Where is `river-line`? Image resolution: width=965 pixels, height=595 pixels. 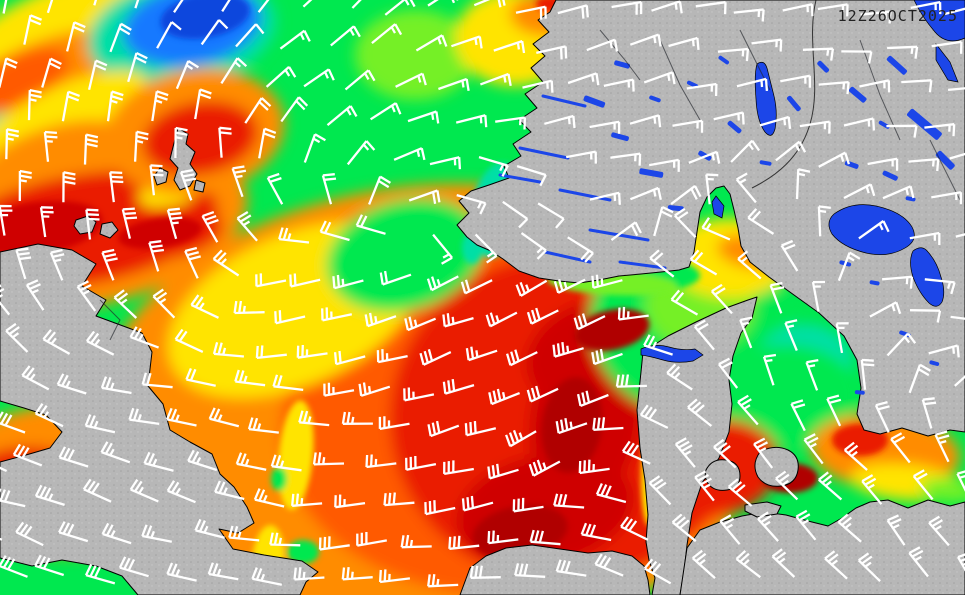
river-line is located at coordinates (110, 320).